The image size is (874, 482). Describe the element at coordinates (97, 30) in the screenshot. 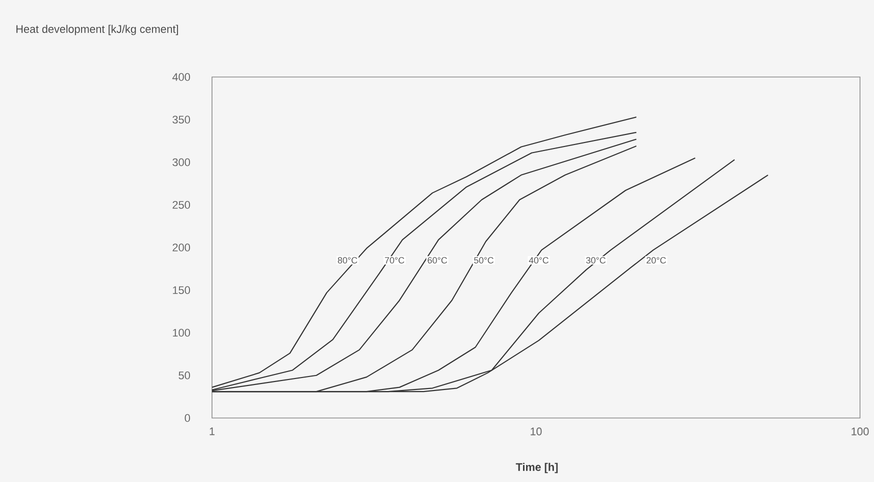

I see `y-axis-title: Heat development [kJ/kg cement]` at that location.